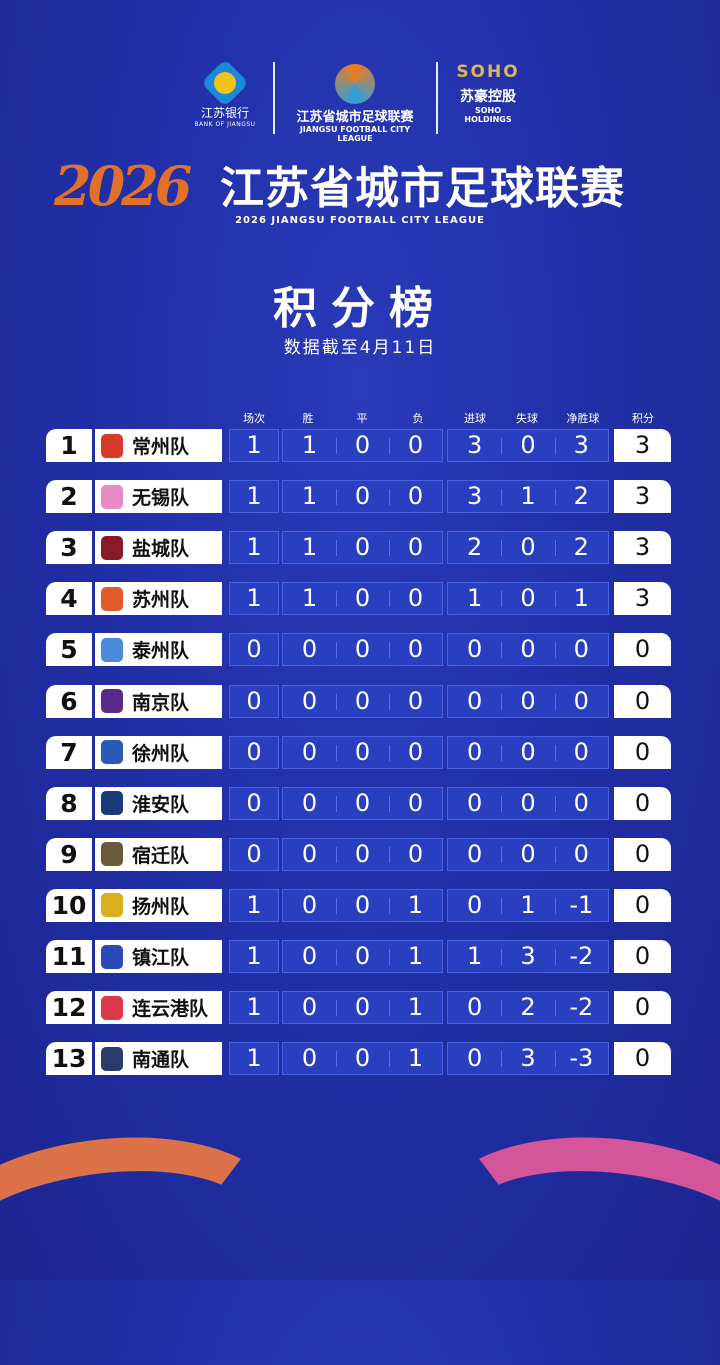  What do you see at coordinates (69, 445) in the screenshot?
I see `rank: 1` at bounding box center [69, 445].